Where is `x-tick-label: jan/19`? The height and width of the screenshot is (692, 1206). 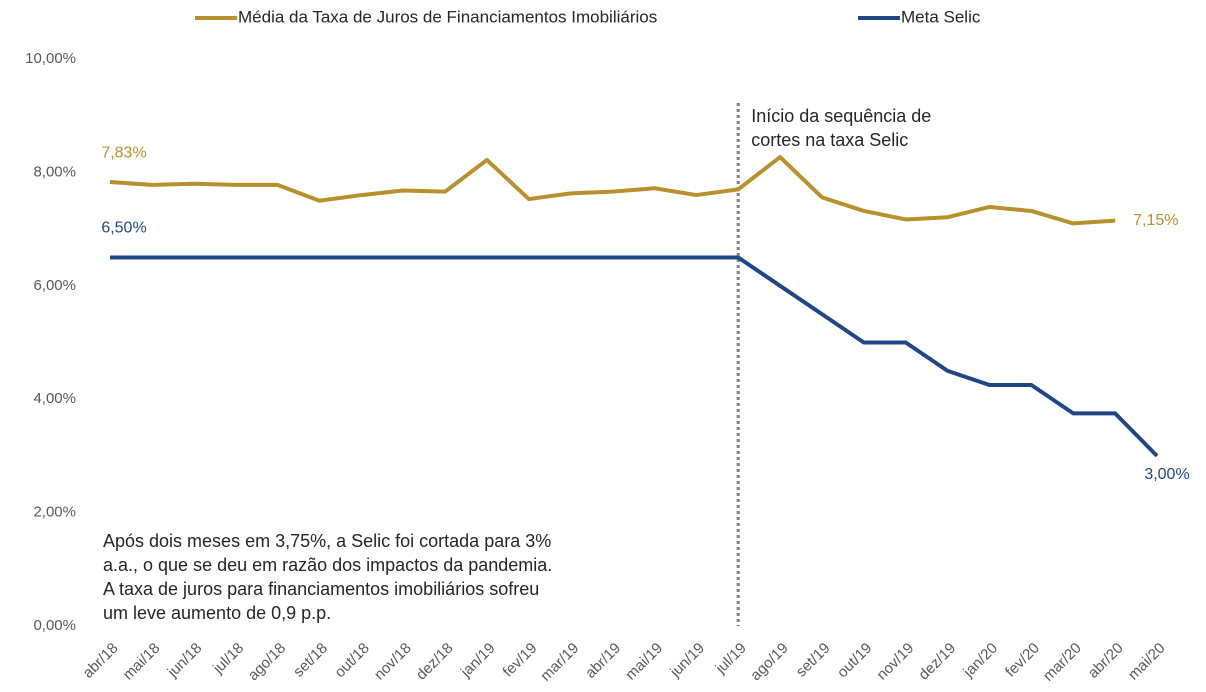
x-tick-label: jan/19 is located at coordinates (478, 661).